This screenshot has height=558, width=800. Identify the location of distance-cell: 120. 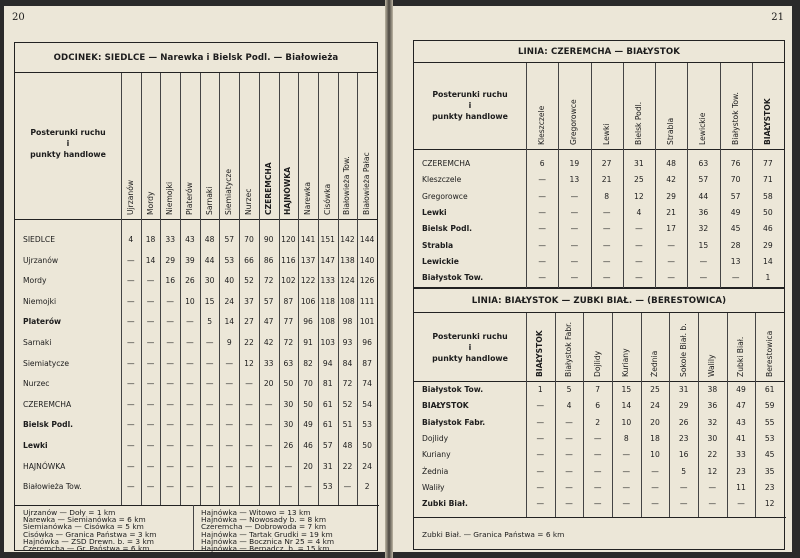
(288, 239).